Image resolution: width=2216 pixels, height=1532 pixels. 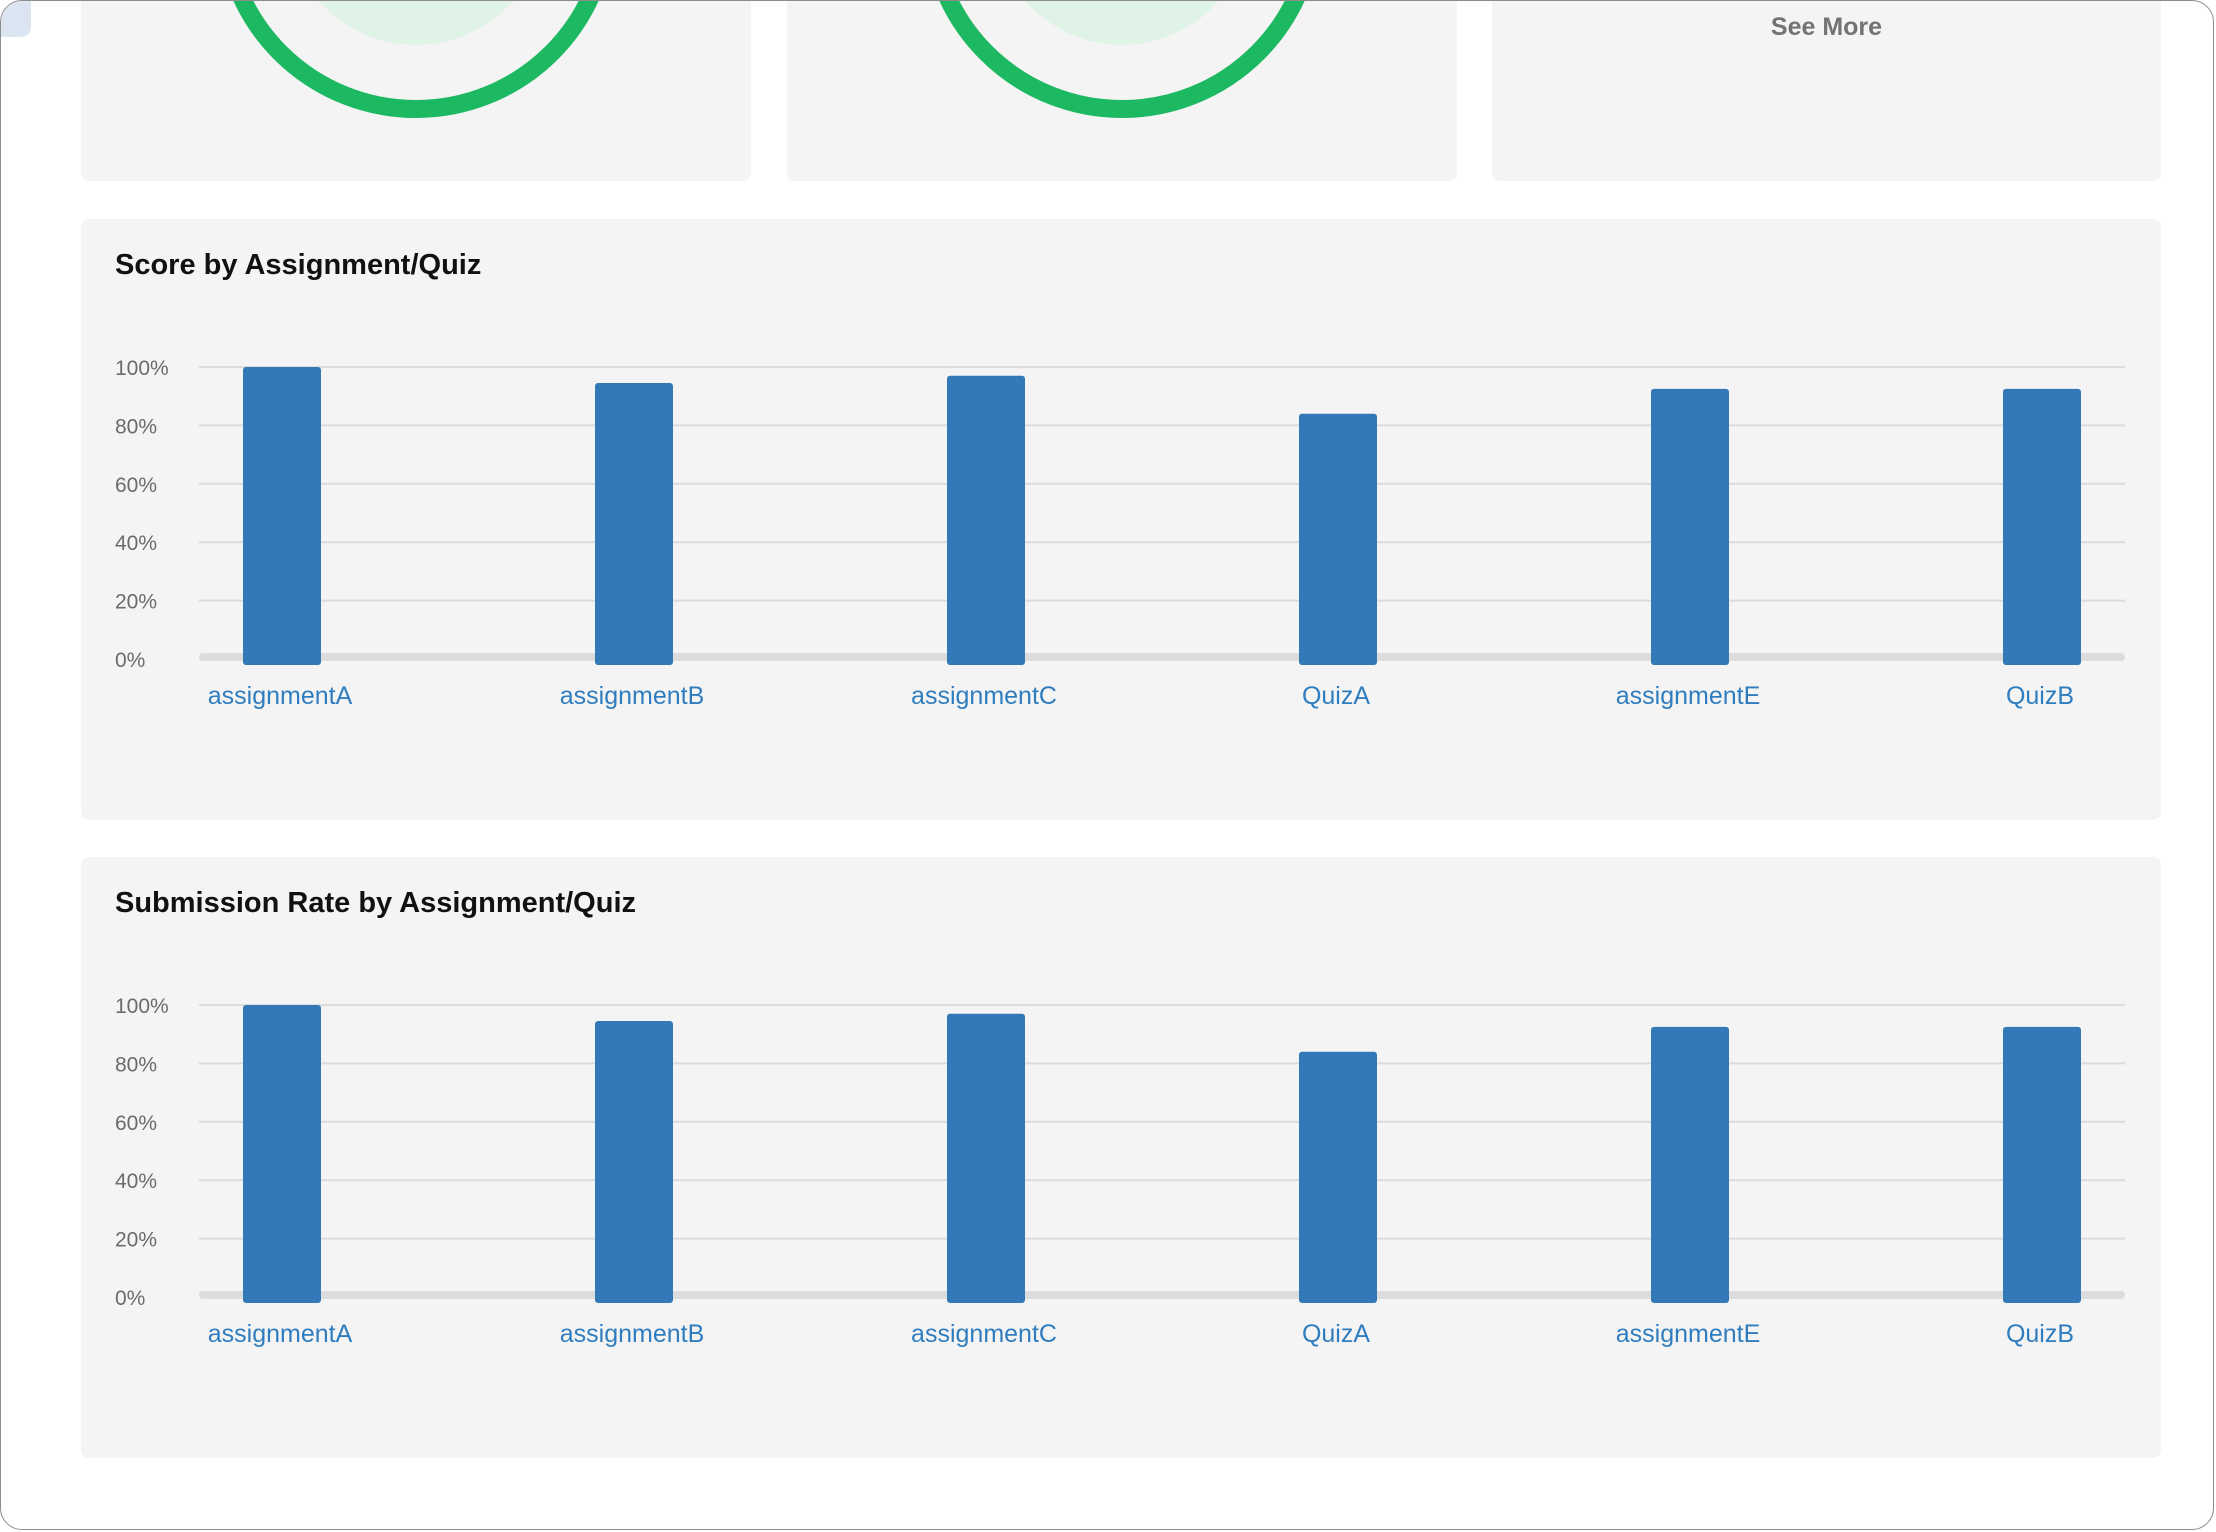 I want to click on corner-tab, so click(x=16, y=19).